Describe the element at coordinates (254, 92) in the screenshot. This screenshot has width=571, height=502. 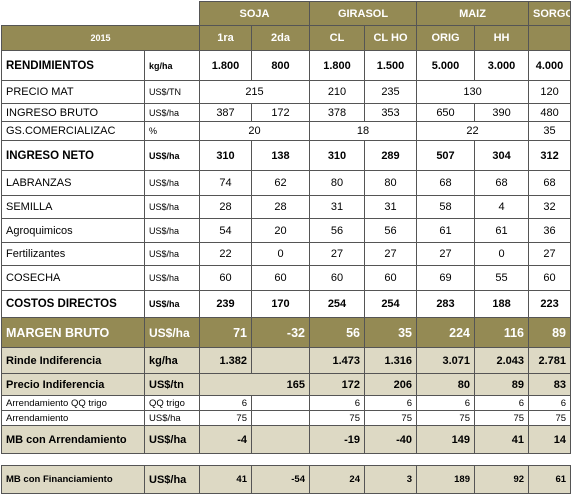
I see `value-cell: 215` at that location.